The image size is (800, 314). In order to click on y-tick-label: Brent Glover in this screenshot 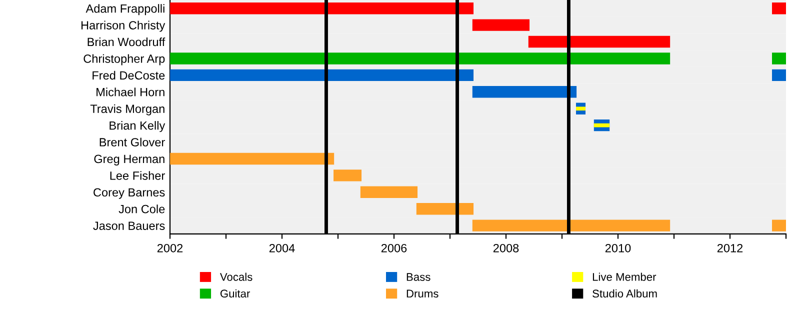, I will do `click(132, 142)`.